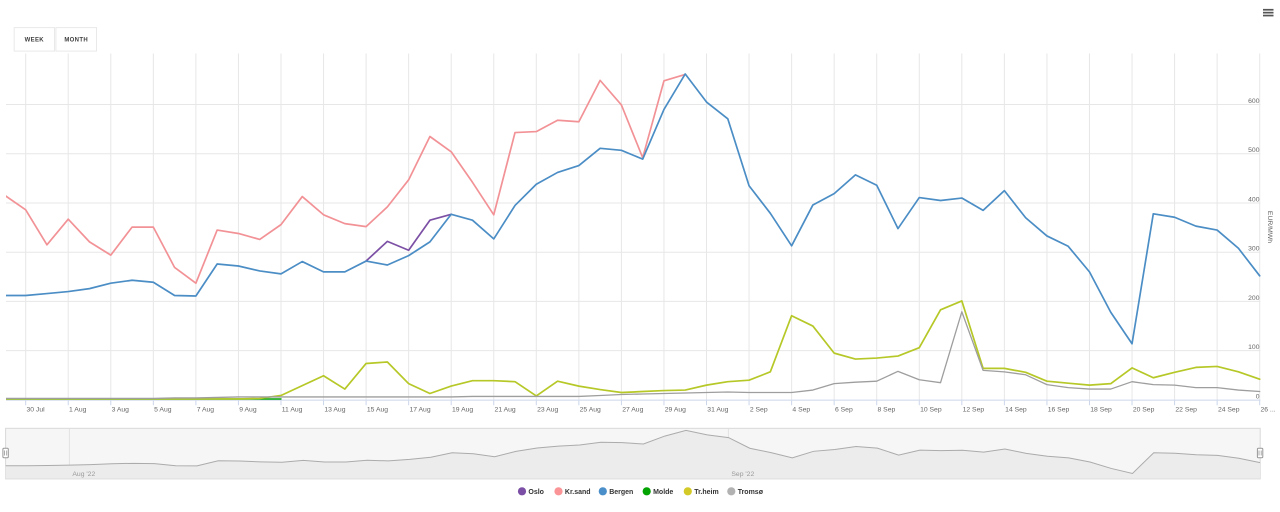 This screenshot has width=1280, height=512. Describe the element at coordinates (1254, 150) in the screenshot. I see `svg-text: 500` at that location.